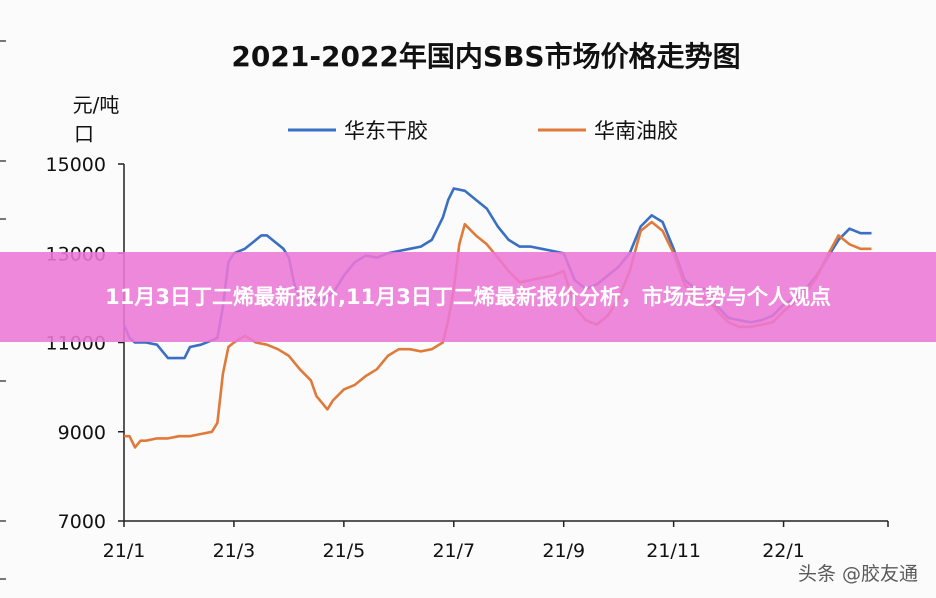 This screenshot has height=598, width=936. What do you see at coordinates (344, 551) in the screenshot?
I see `x-tick-label: 21/5` at bounding box center [344, 551].